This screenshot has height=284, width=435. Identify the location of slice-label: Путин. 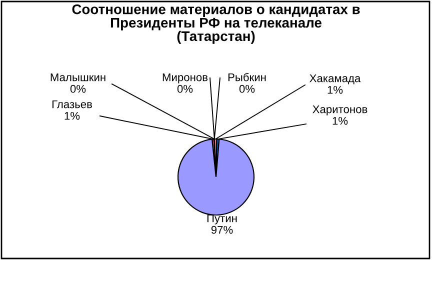
(222, 219).